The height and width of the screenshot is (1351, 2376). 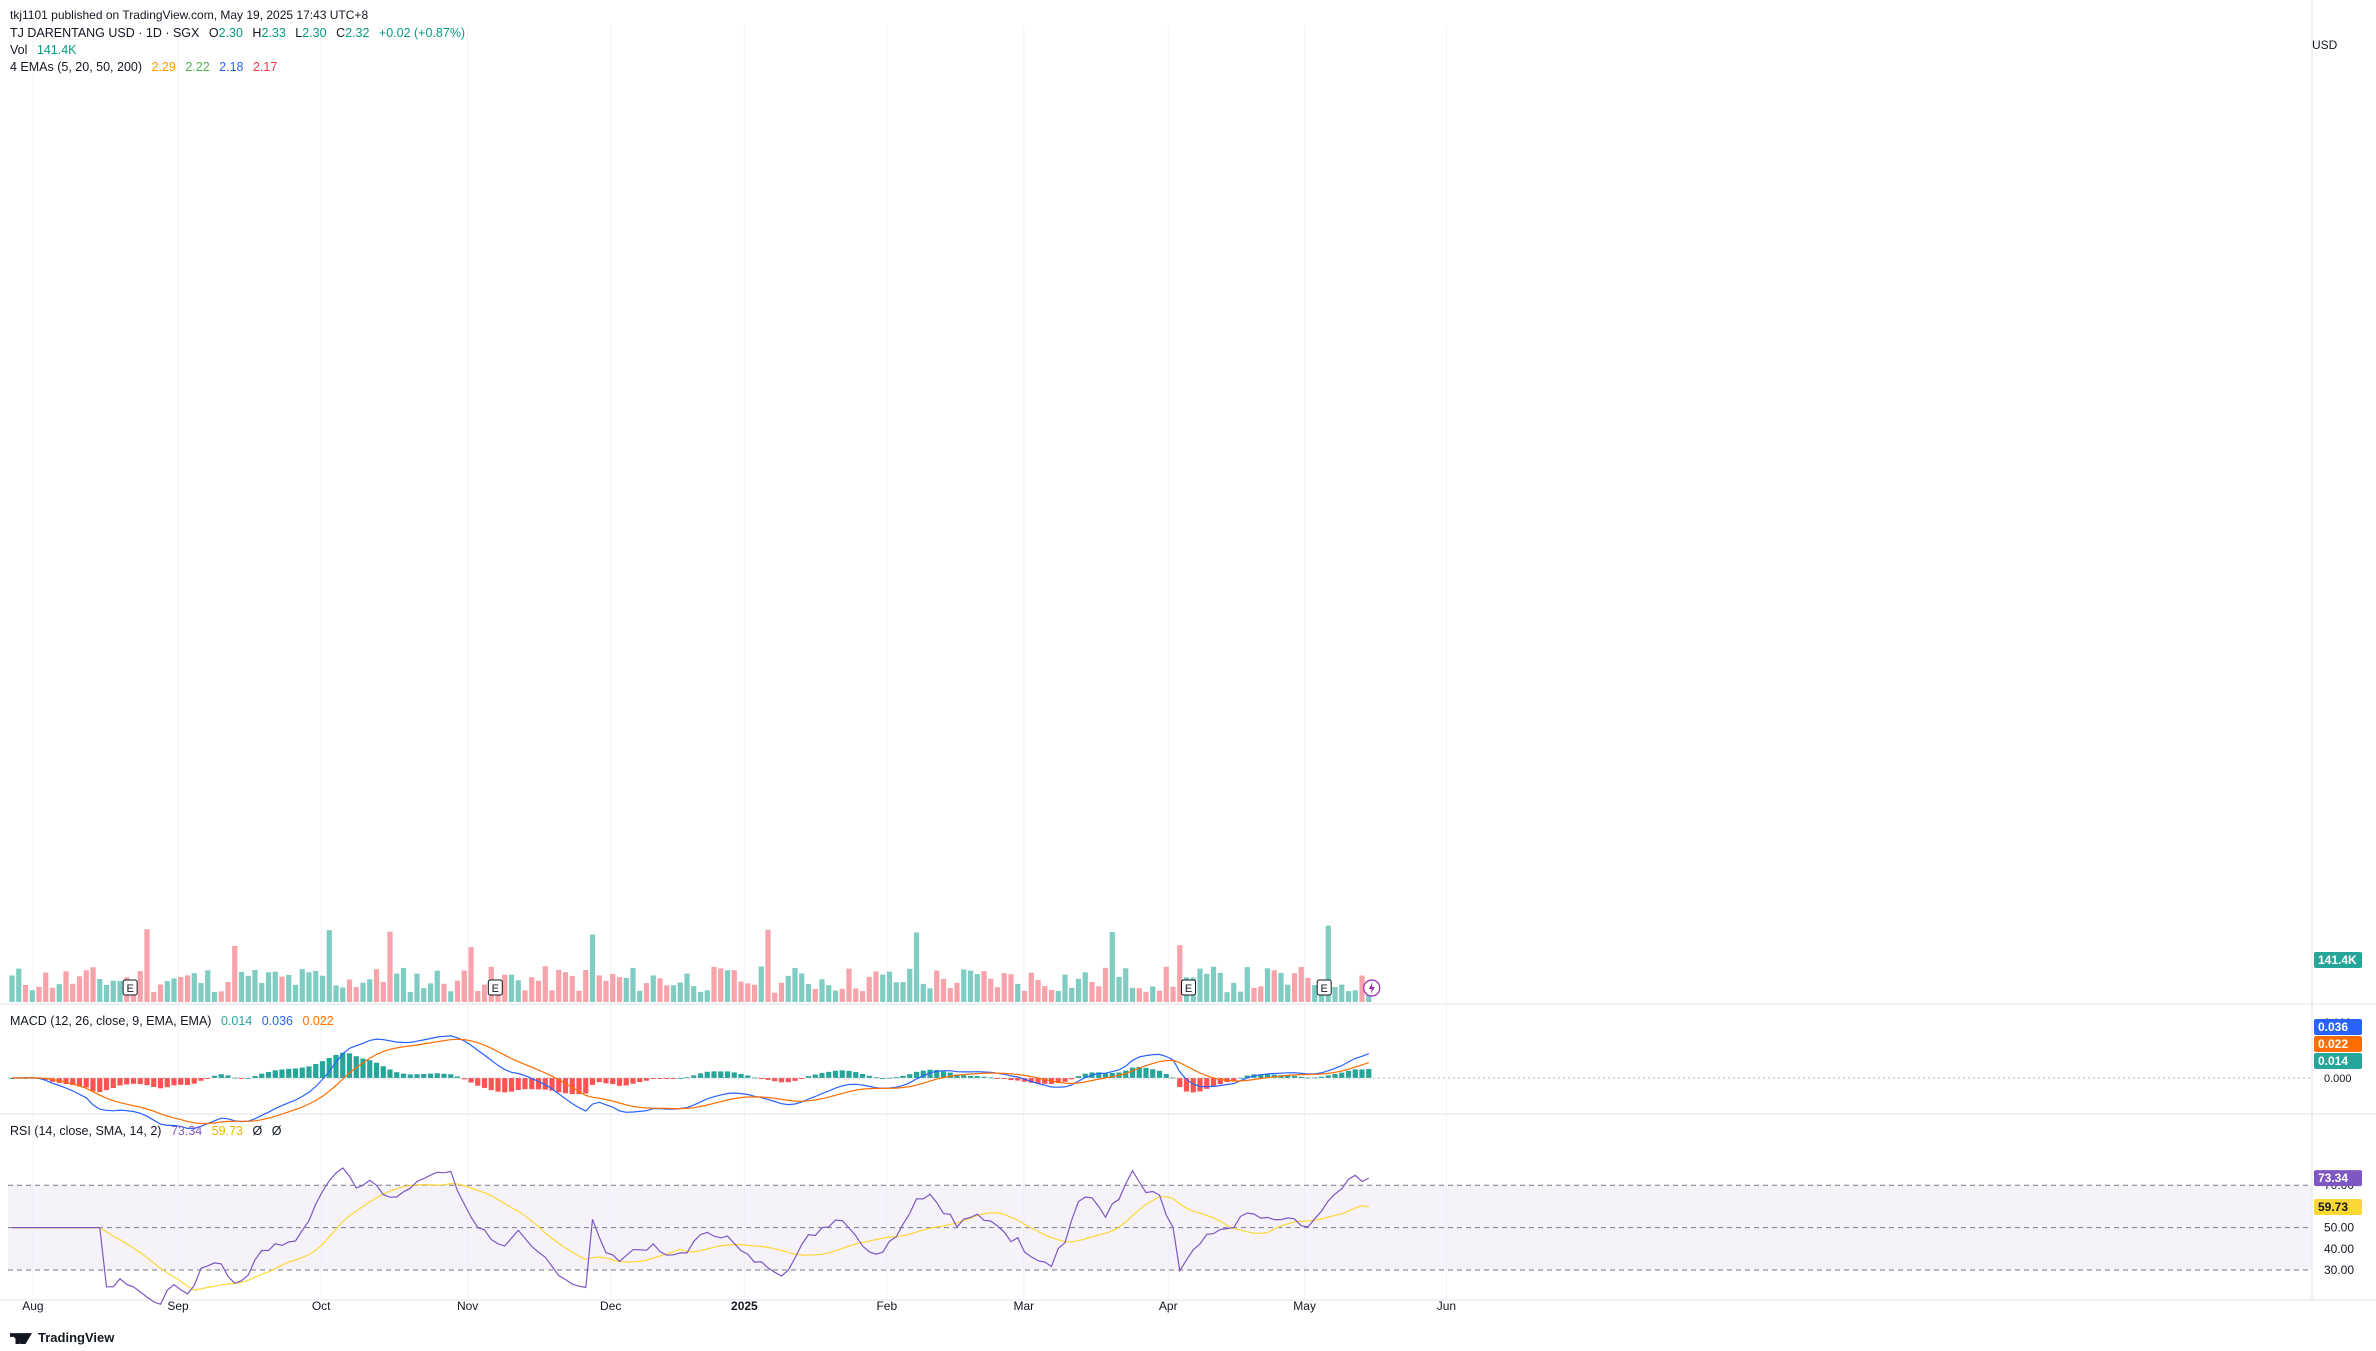 I want to click on macd-line, so click(x=690, y=1082).